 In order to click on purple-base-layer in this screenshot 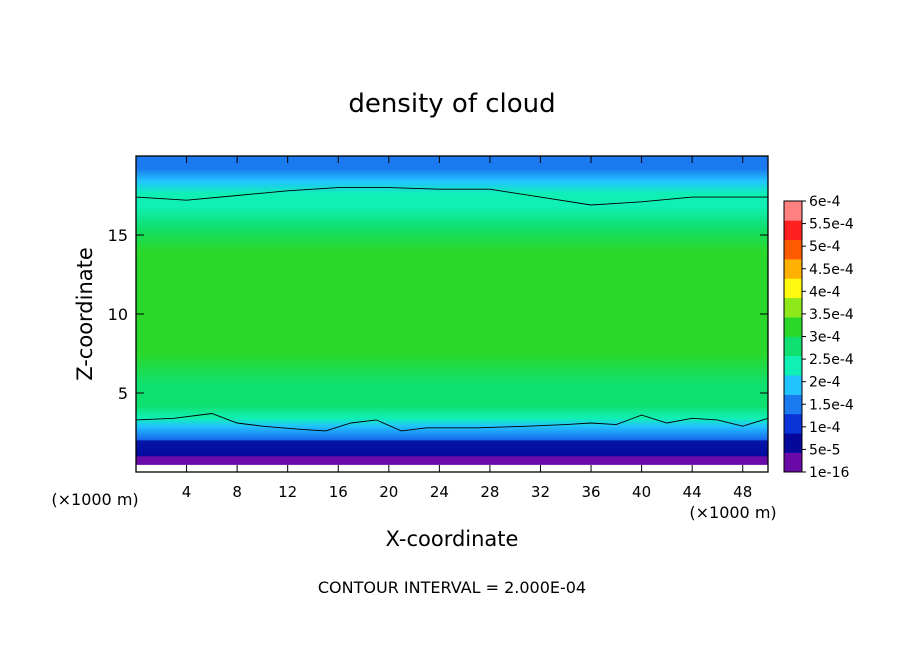, I will do `click(452, 460)`.